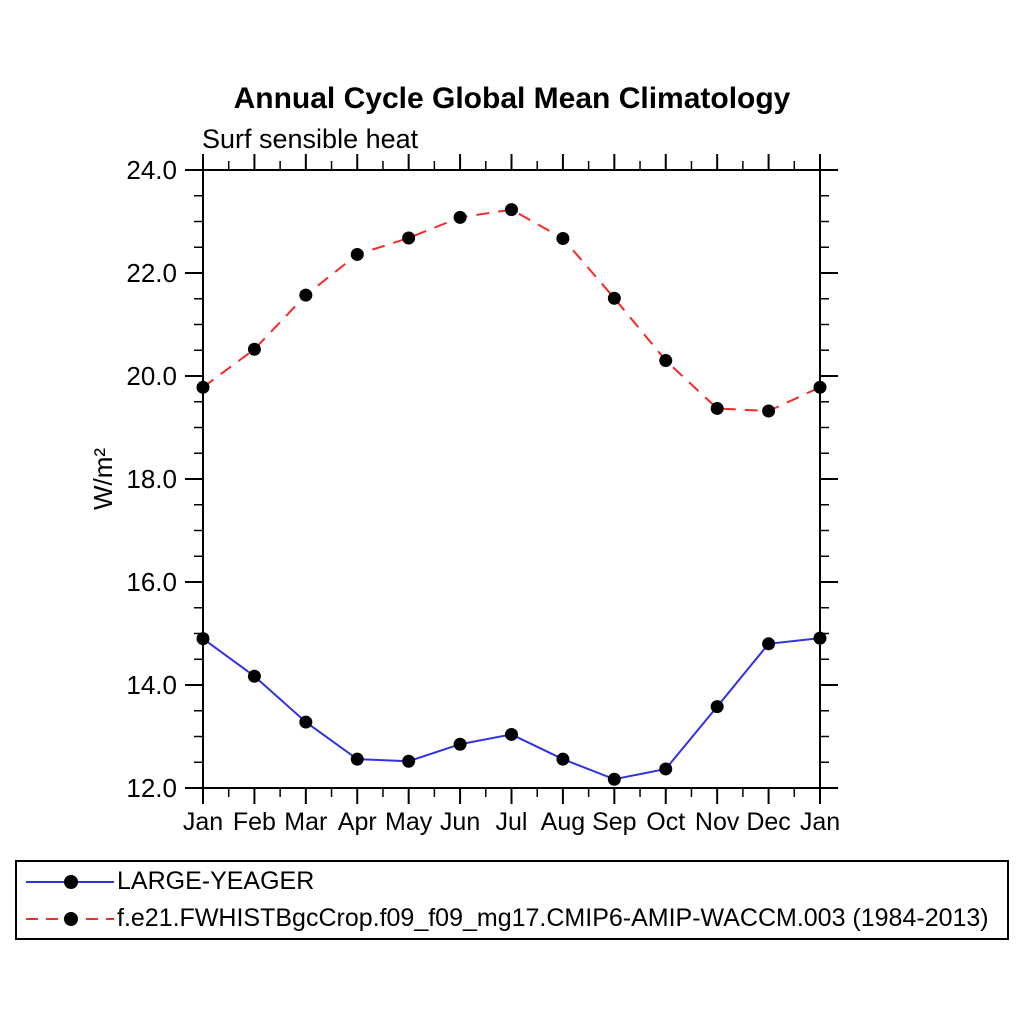  What do you see at coordinates (305, 822) in the screenshot?
I see `x-tick-label: Mar` at bounding box center [305, 822].